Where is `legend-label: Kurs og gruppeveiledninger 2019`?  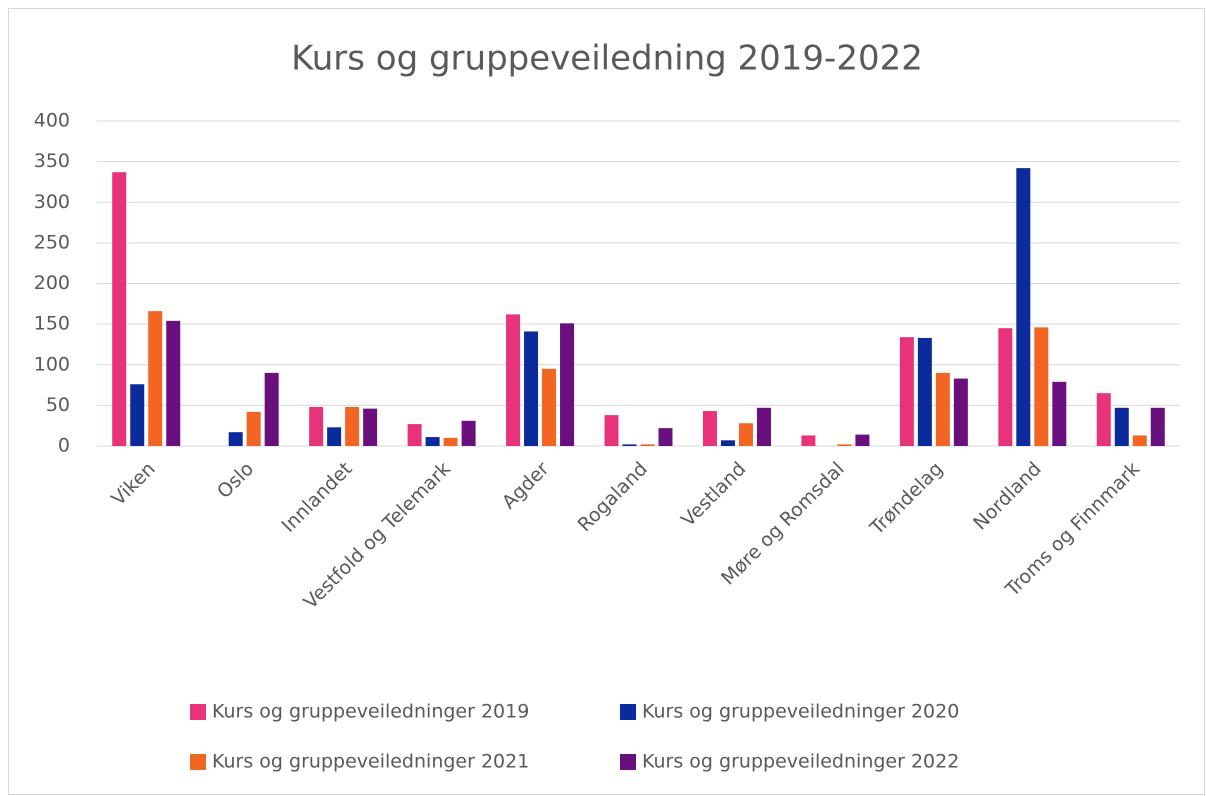
legend-label: Kurs og gruppeveiledninger 2019 is located at coordinates (370, 712).